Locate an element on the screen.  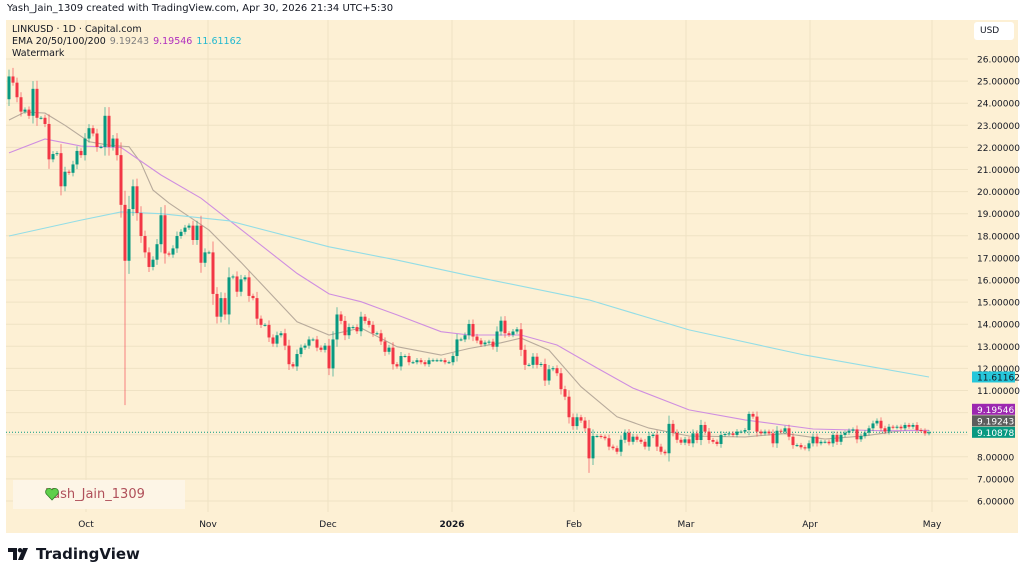
y-tick-label: 22.00000 is located at coordinates (998, 149).